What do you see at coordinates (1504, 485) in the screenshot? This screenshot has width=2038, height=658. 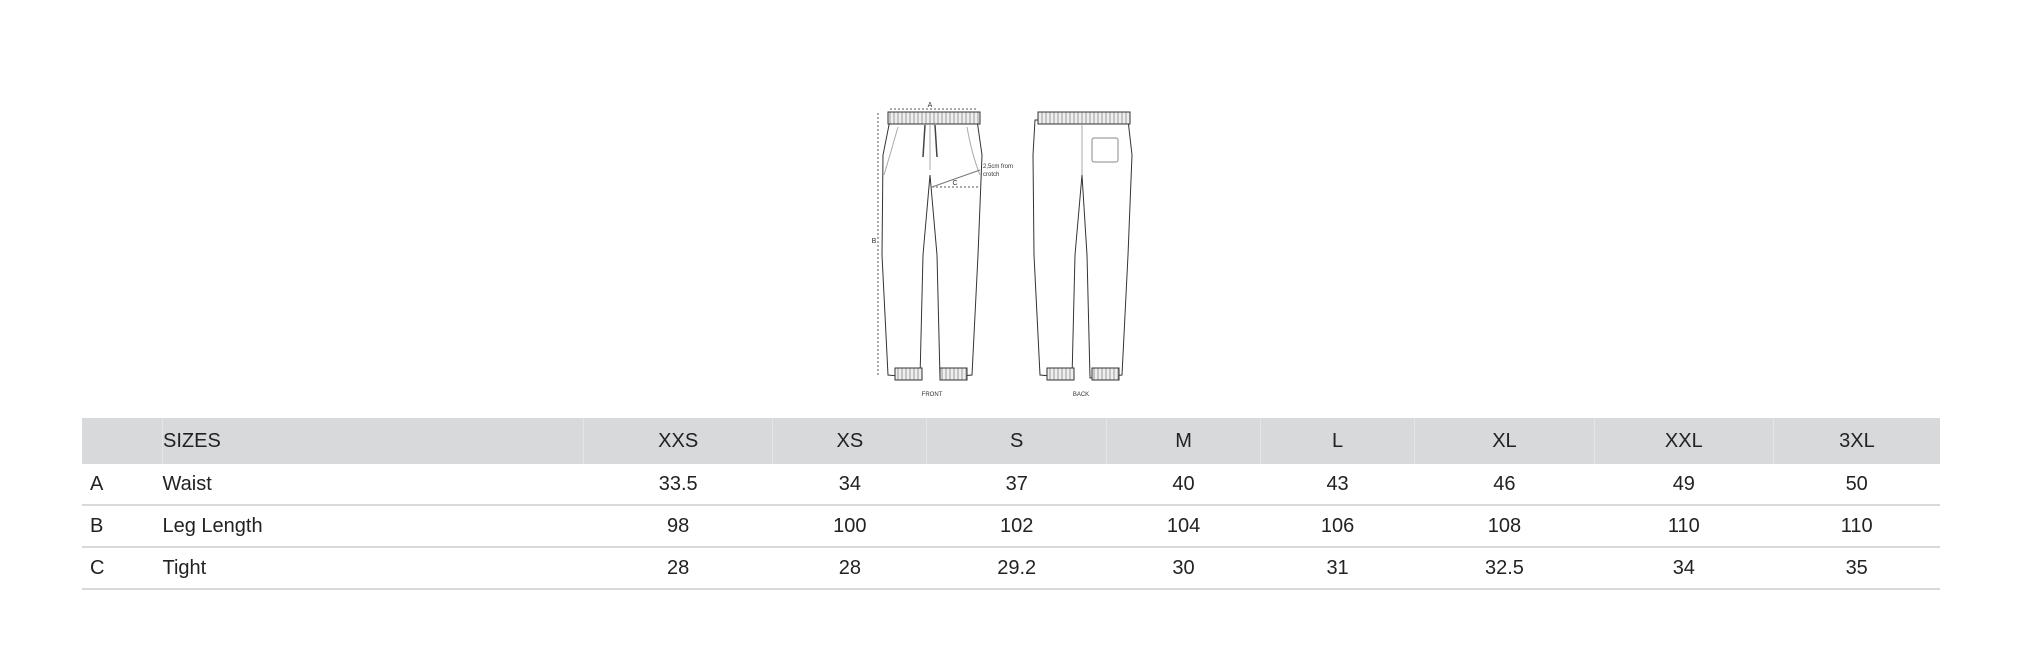 I see `measure-value: 46` at bounding box center [1504, 485].